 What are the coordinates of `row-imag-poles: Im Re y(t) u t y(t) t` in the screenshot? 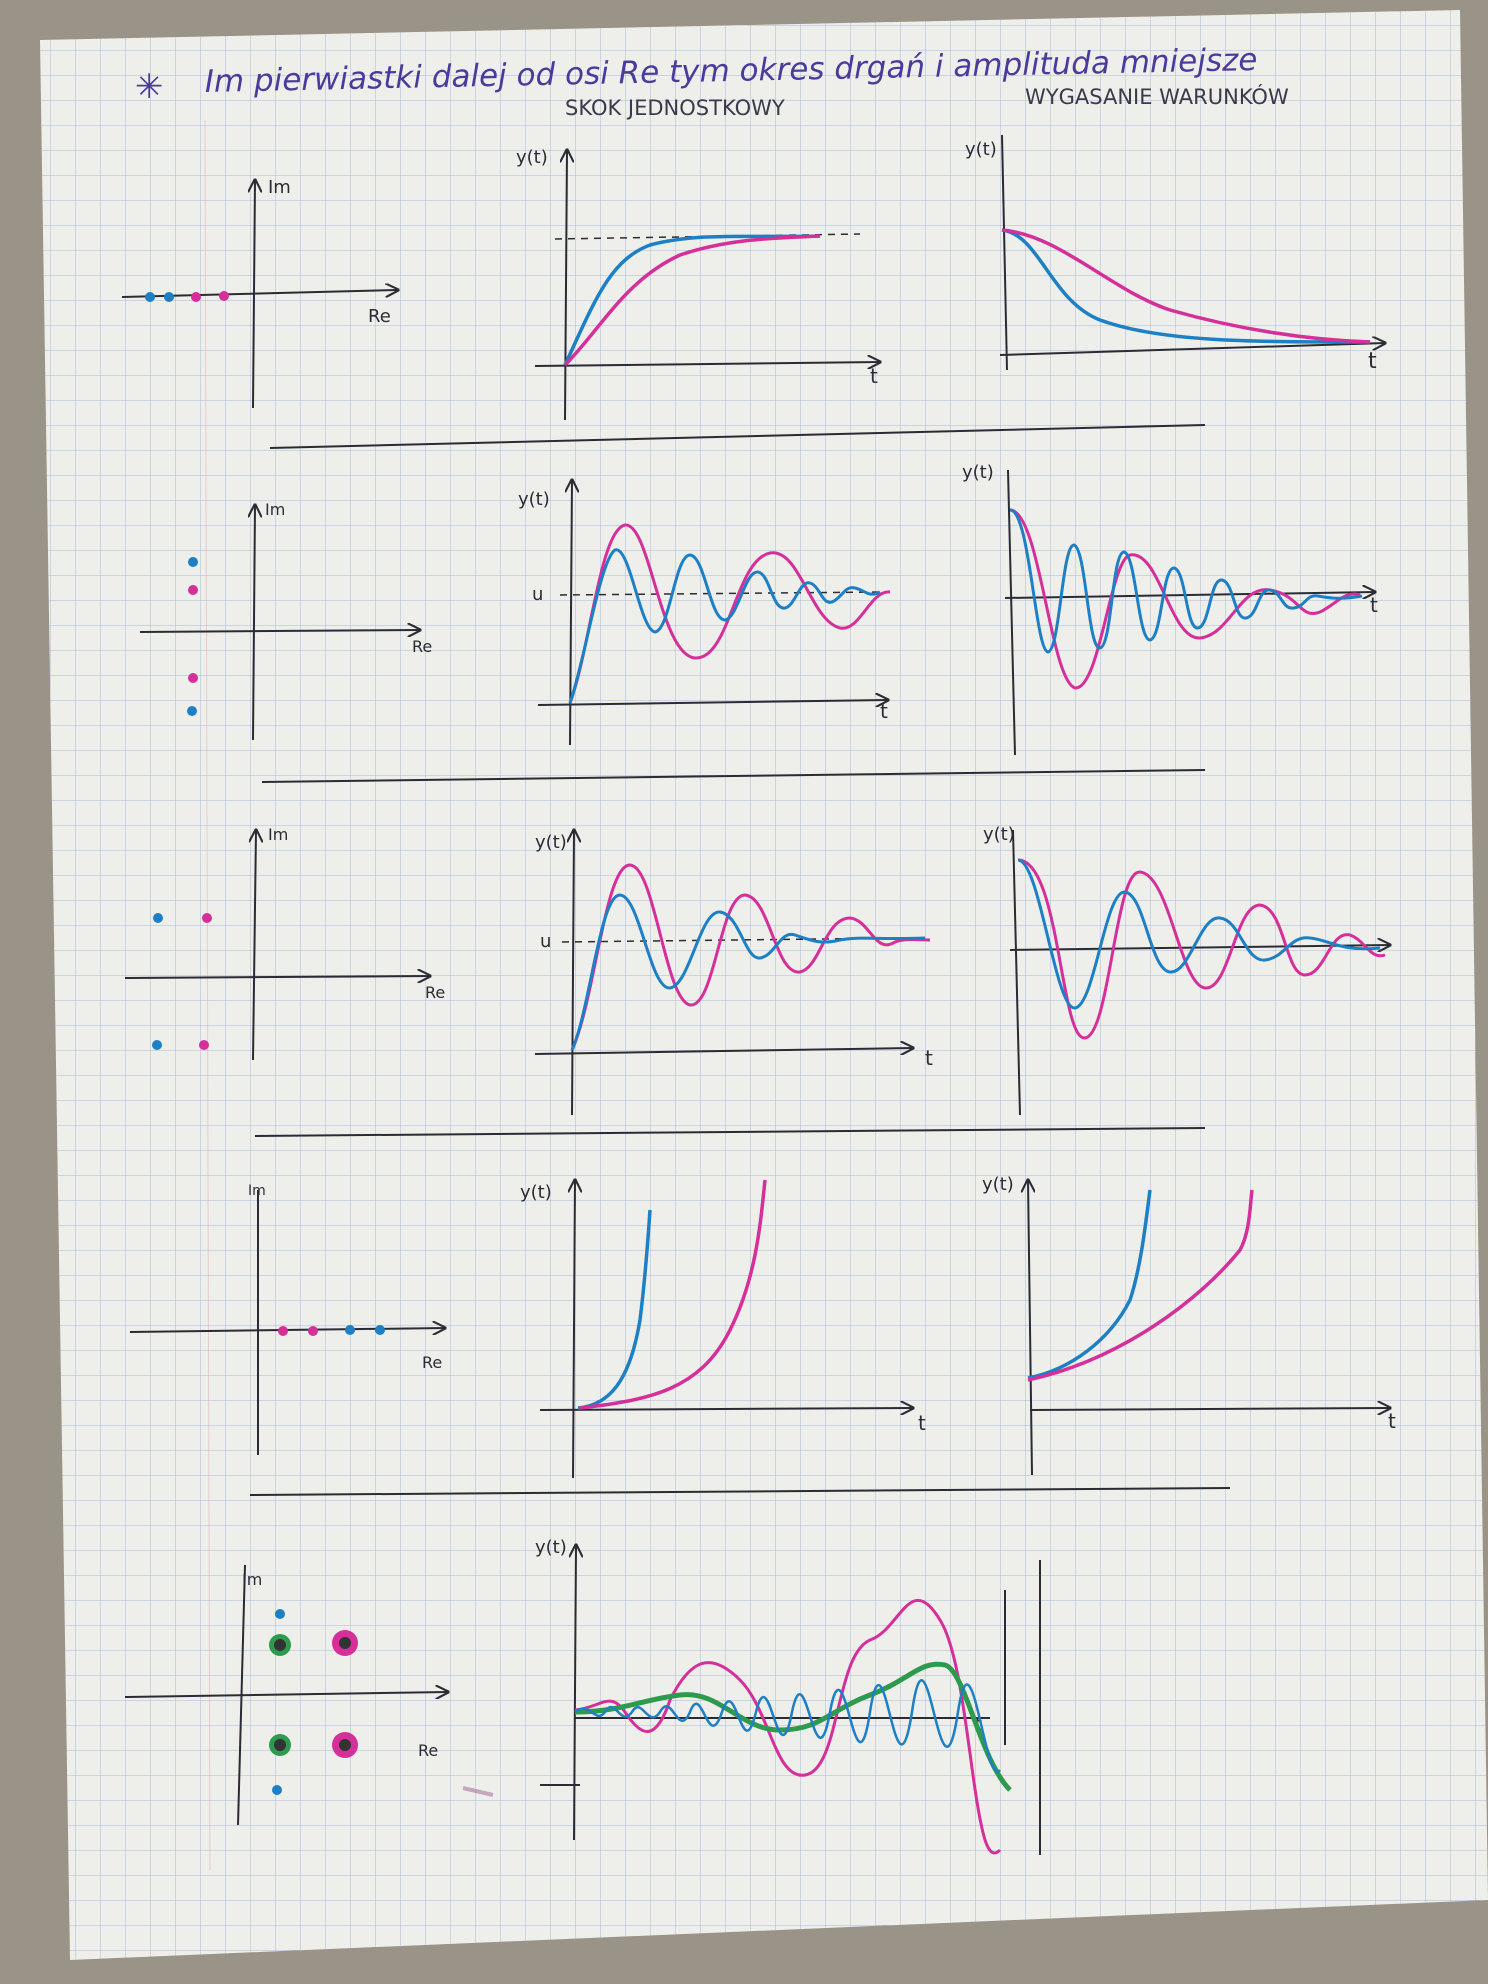 It's located at (758, 609).